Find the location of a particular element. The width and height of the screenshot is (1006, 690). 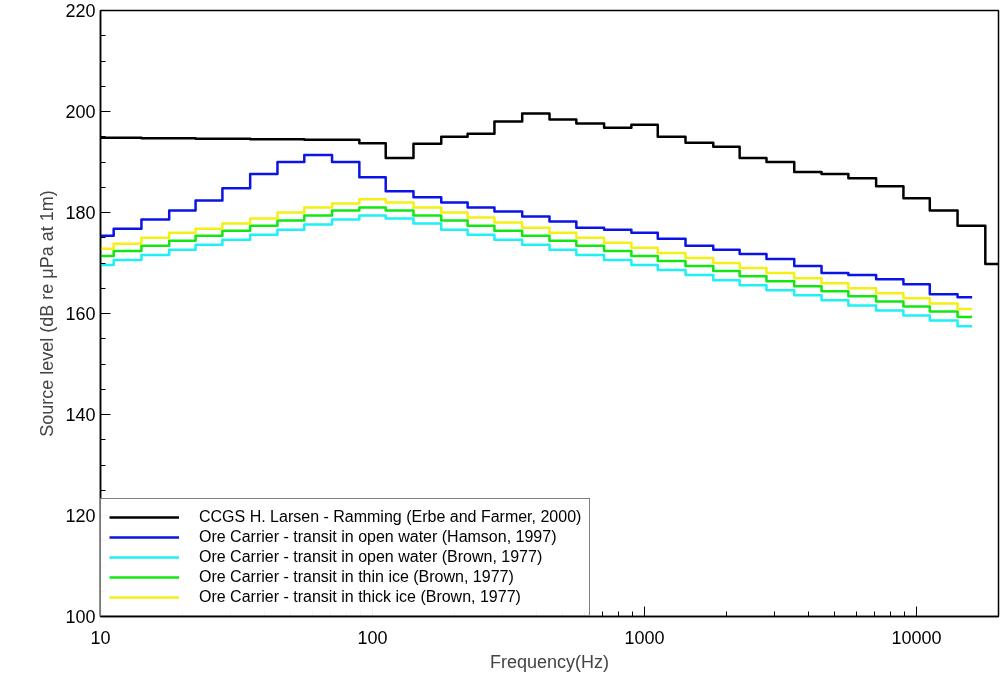

y-tick-label: 100 is located at coordinates (80, 617).